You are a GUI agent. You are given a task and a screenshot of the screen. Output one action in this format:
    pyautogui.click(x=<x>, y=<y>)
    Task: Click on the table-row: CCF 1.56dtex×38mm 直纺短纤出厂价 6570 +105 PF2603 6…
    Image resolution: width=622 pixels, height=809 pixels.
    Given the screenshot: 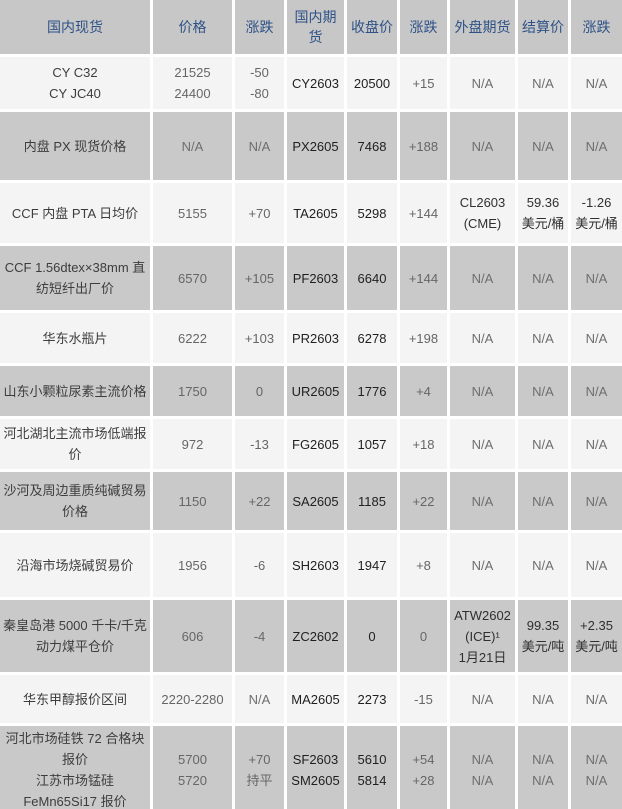 What is the action you would take?
    pyautogui.click(x=311, y=278)
    